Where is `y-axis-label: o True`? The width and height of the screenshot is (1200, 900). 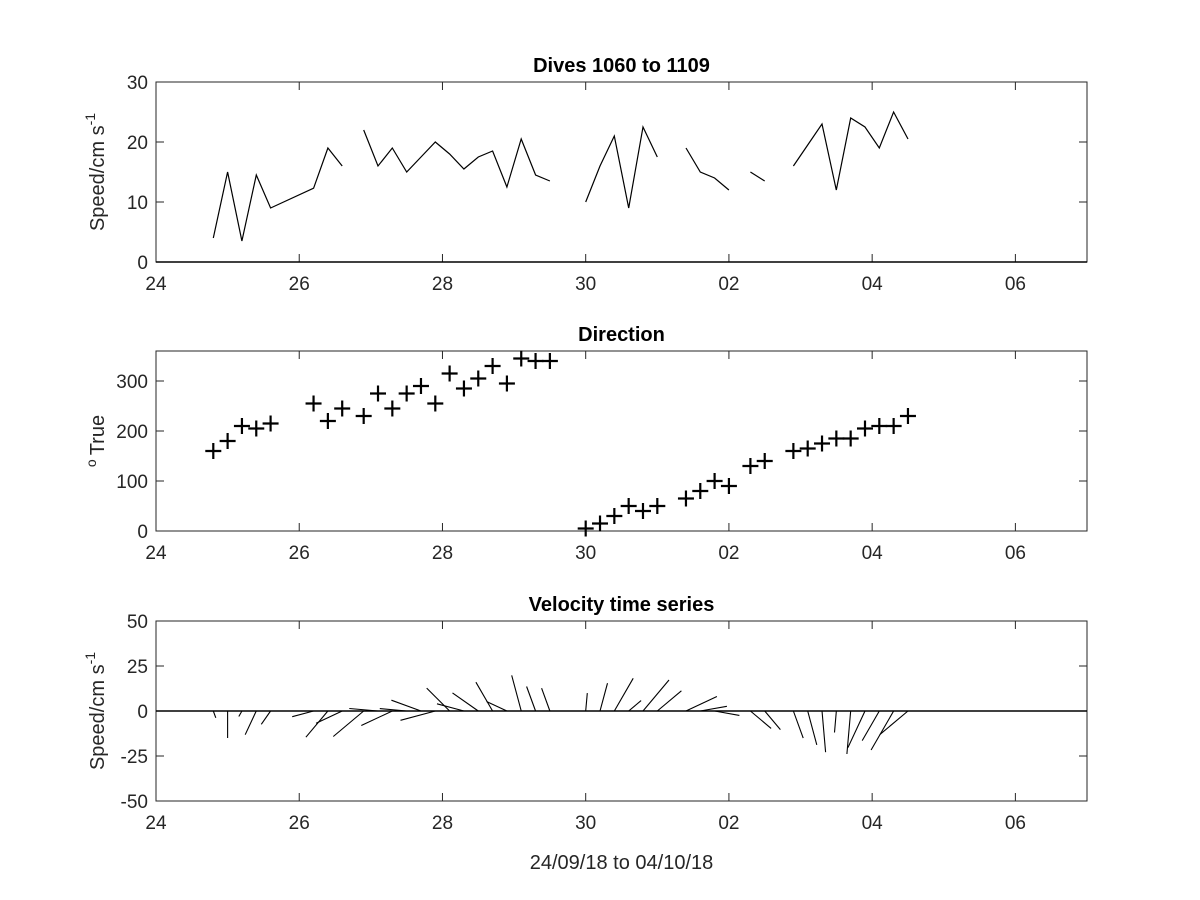
y-axis-label: o True is located at coordinates (96, 441).